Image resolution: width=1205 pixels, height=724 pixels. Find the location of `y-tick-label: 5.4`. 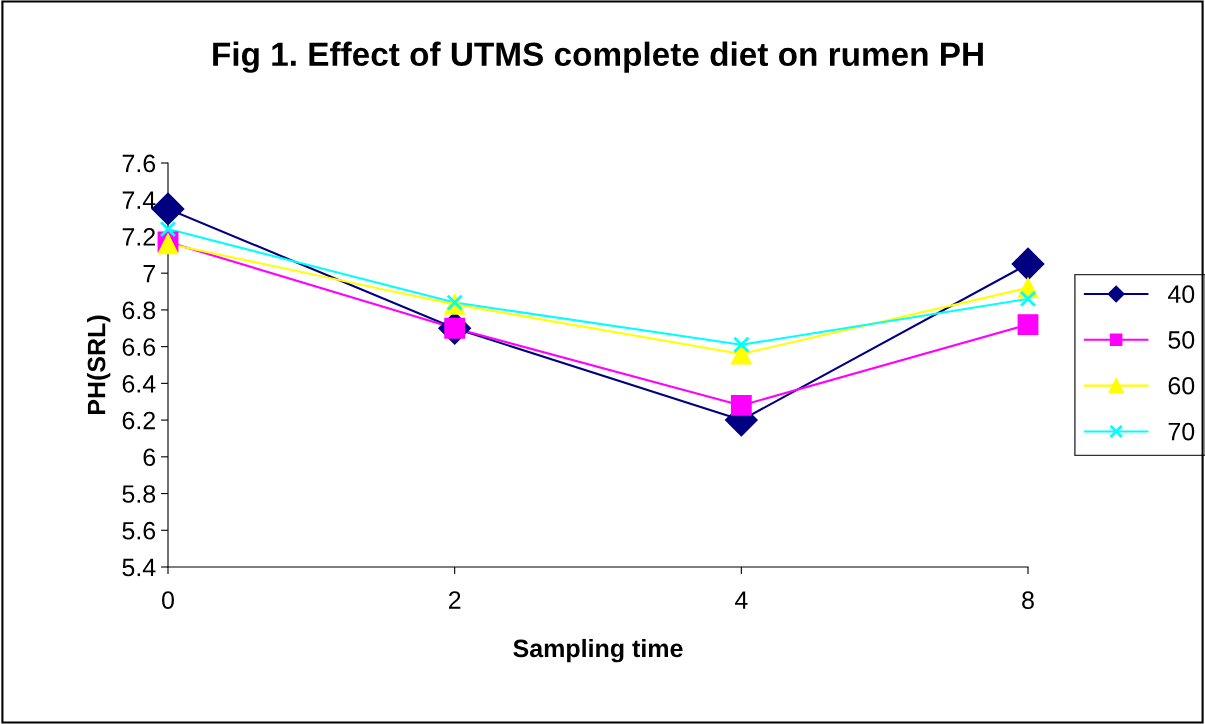

y-tick-label: 5.4 is located at coordinates (139, 567).